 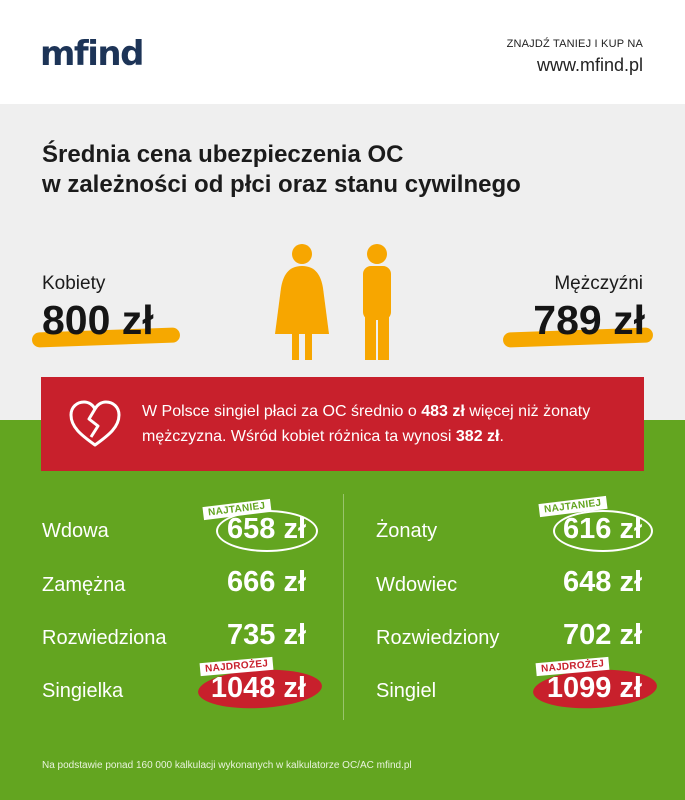 I want to click on men-row-price-single: 1099 zł, so click(x=594, y=688).